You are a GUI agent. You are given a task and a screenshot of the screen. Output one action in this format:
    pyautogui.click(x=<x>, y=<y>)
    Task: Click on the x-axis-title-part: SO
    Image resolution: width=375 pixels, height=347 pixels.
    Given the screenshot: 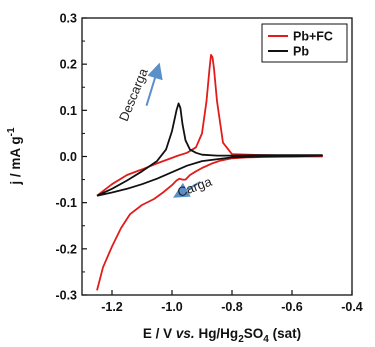 What is the action you would take?
    pyautogui.click(x=254, y=333)
    